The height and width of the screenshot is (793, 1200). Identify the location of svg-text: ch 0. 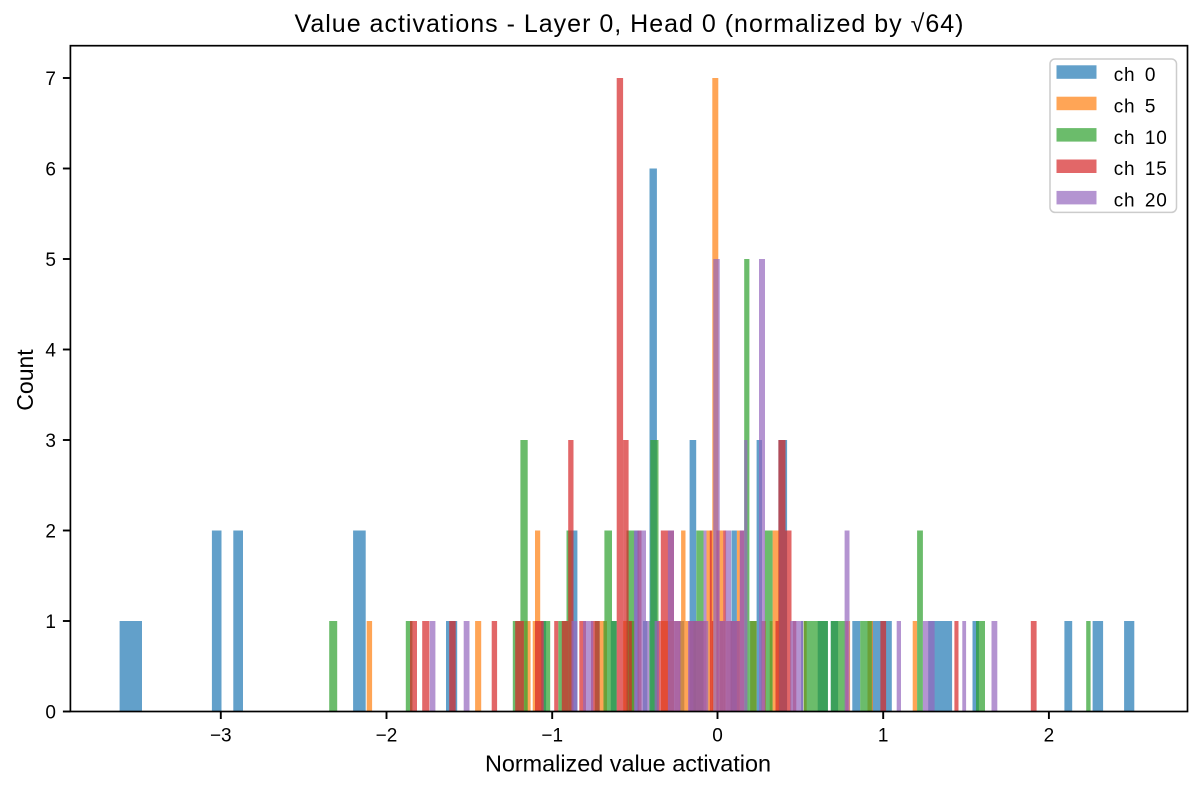
(1135, 75).